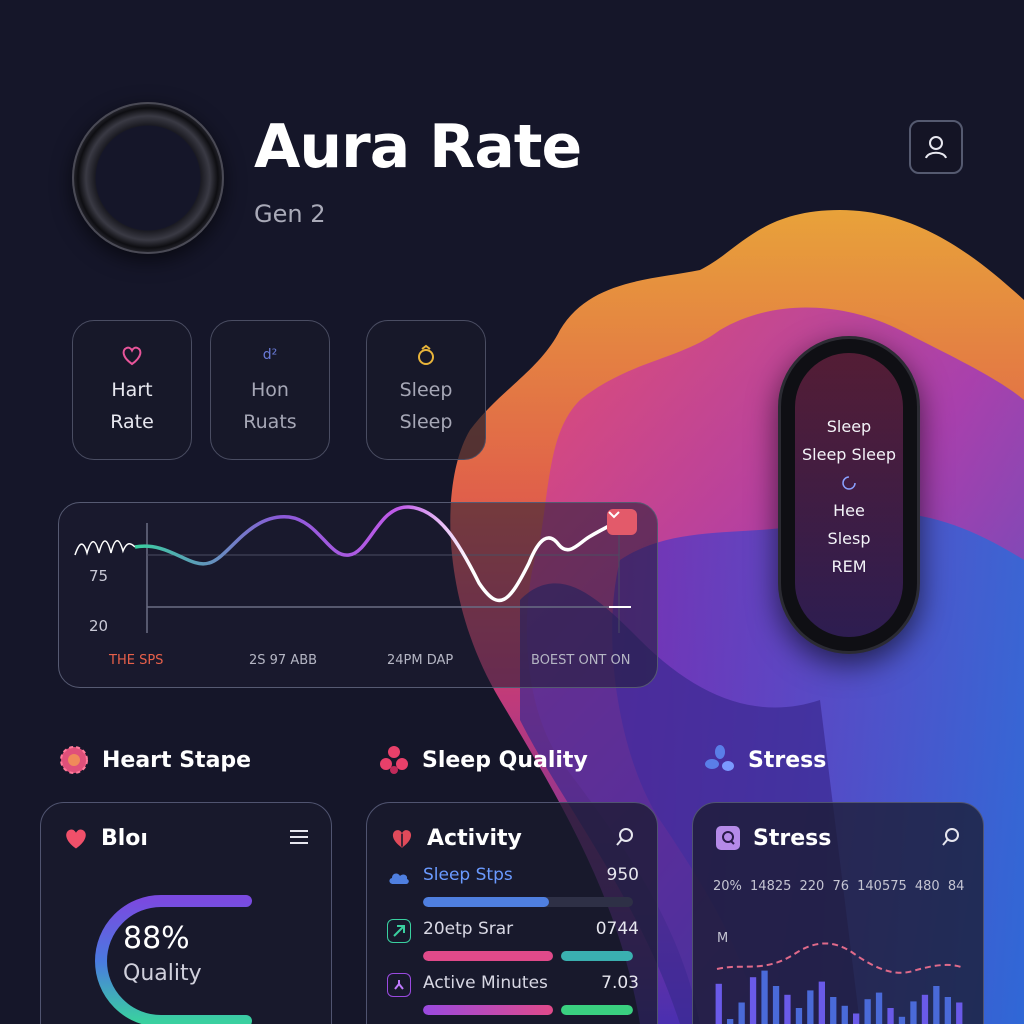  I want to click on tile-label-line1: Hart, so click(132, 390).